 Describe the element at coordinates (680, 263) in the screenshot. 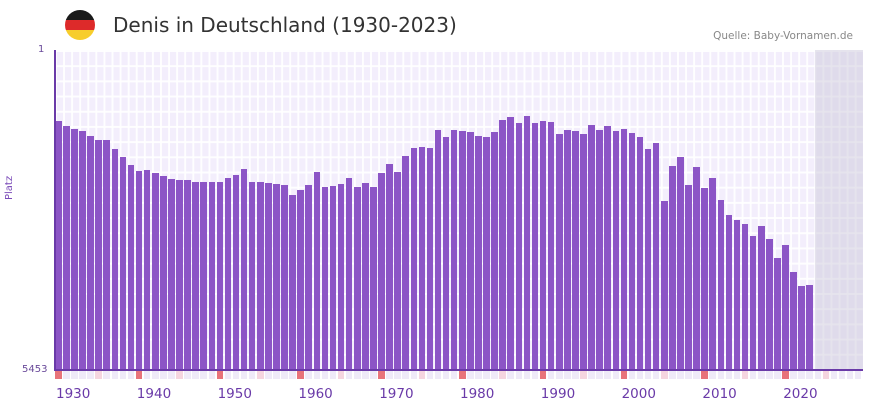

I see `bar-2007` at that location.